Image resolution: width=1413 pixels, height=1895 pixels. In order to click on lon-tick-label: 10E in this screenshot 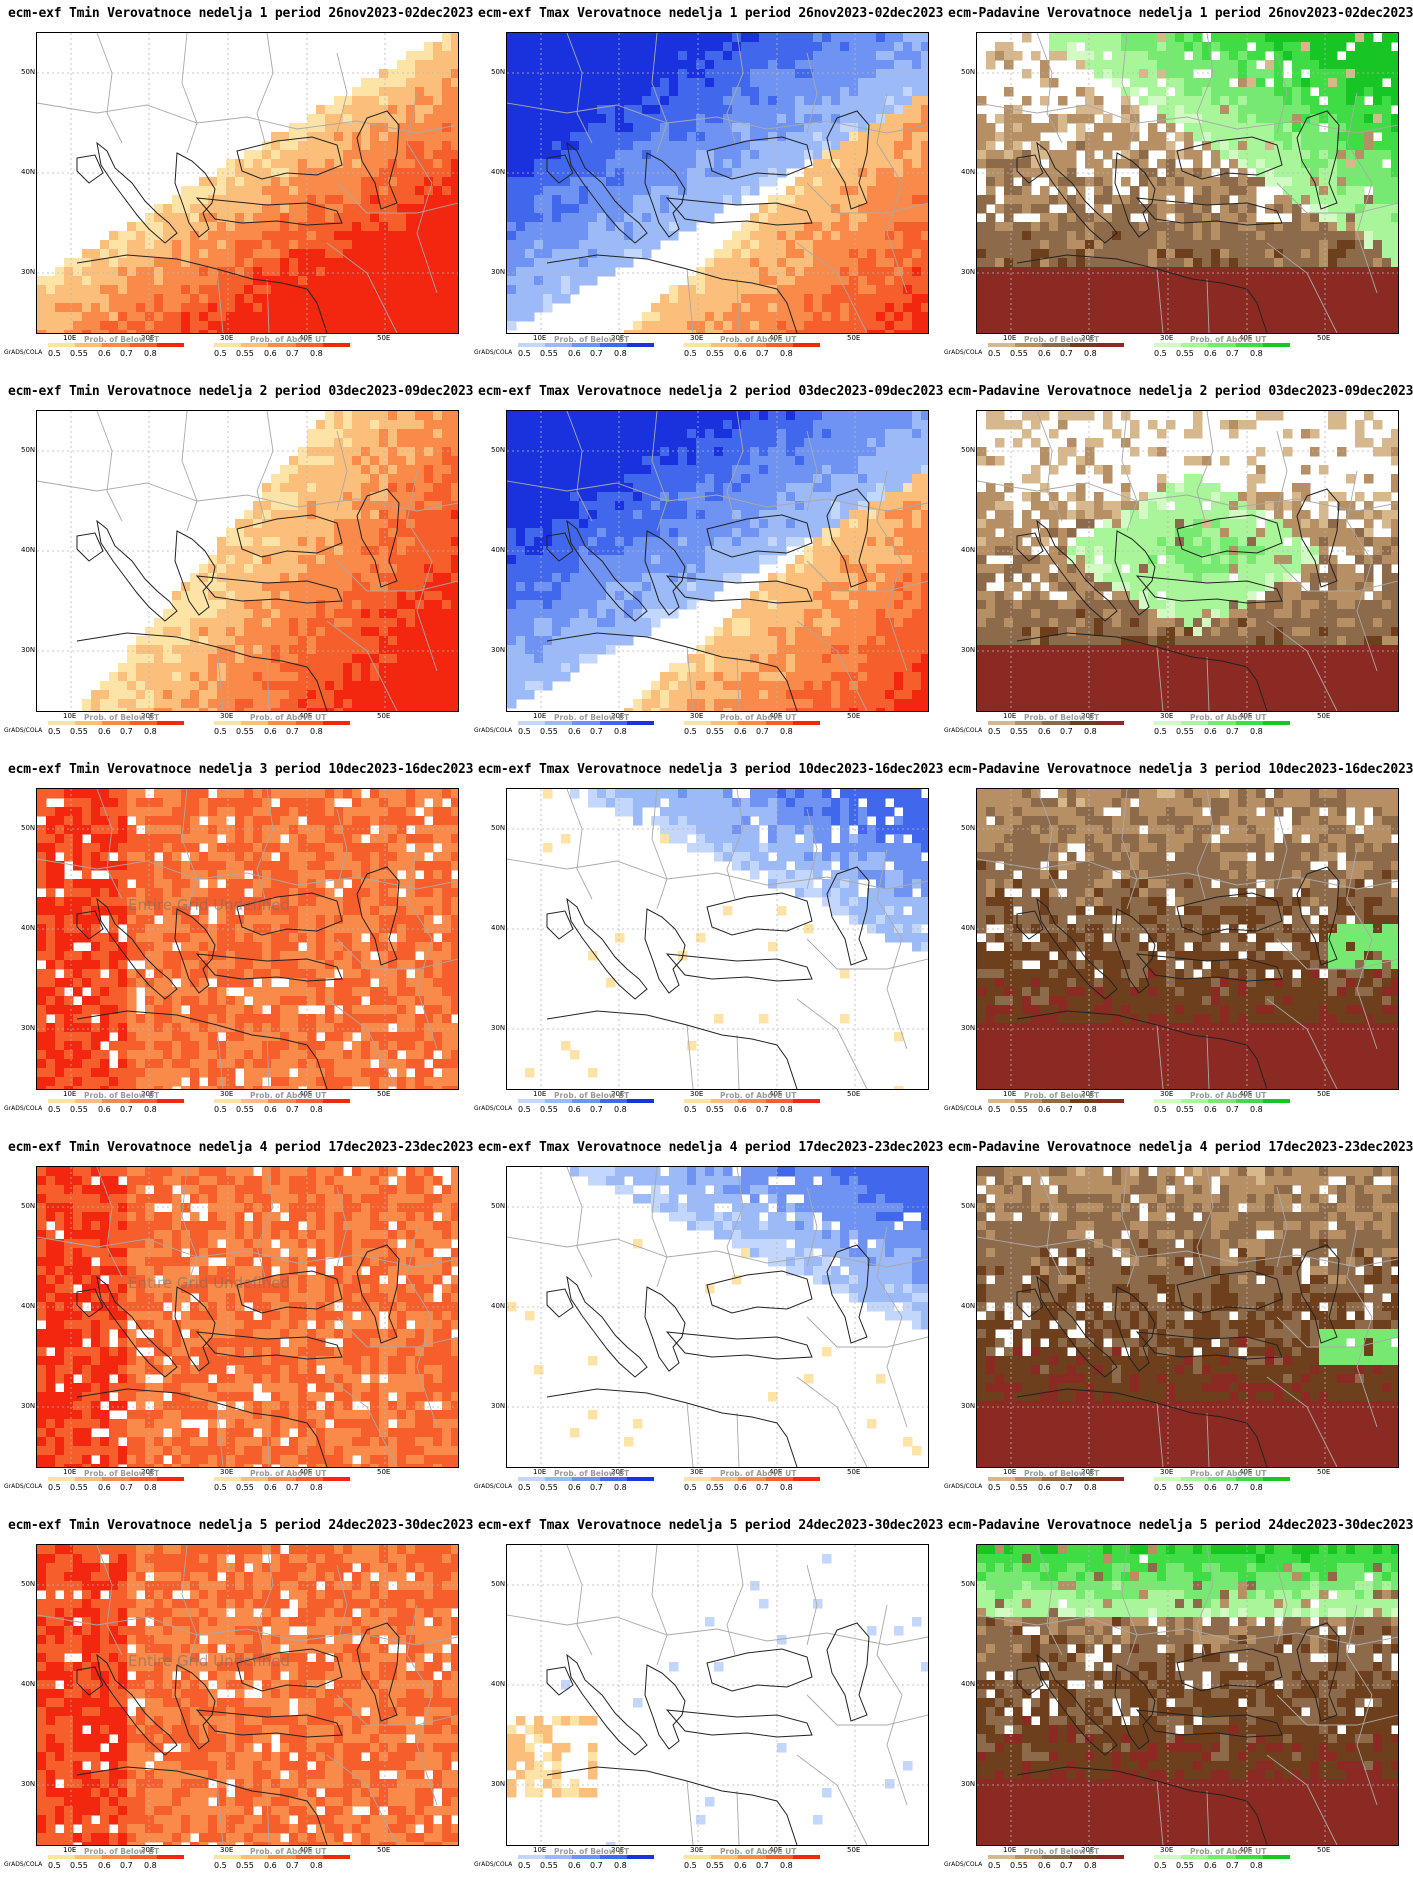, I will do `click(540, 338)`.